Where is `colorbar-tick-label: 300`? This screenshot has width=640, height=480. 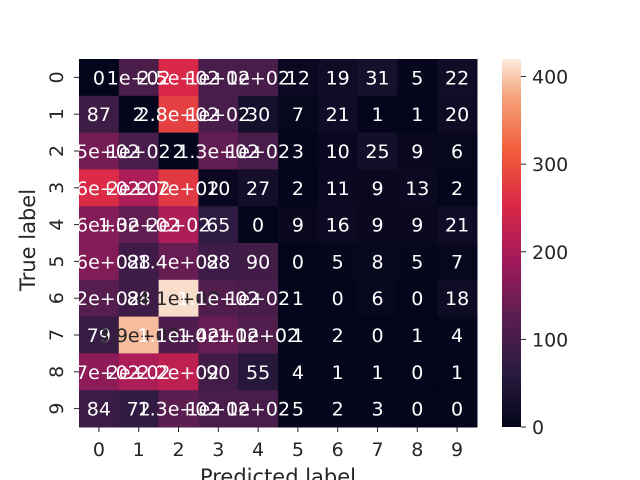
colorbar-tick-label: 300 is located at coordinates (550, 165).